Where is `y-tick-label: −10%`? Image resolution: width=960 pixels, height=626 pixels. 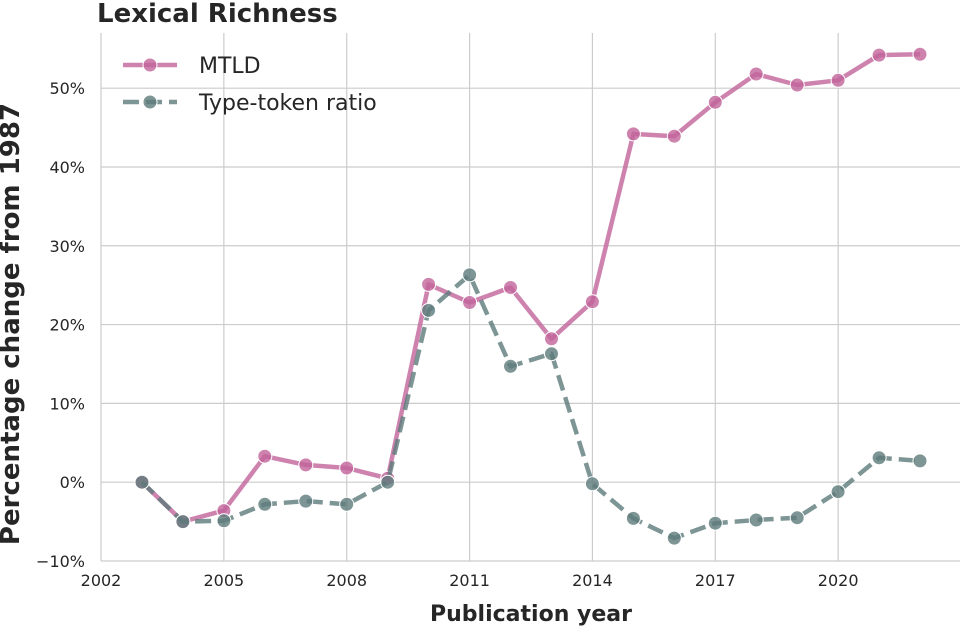
y-tick-label: −10% is located at coordinates (60, 561).